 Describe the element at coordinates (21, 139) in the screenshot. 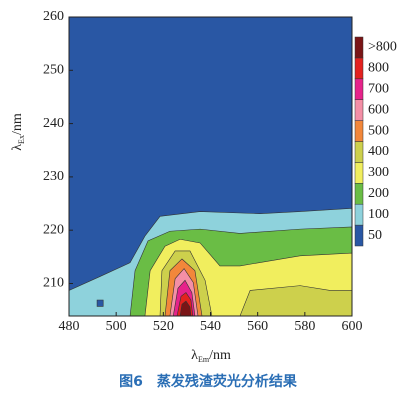

I see `y-label-sub: Ex` at that location.